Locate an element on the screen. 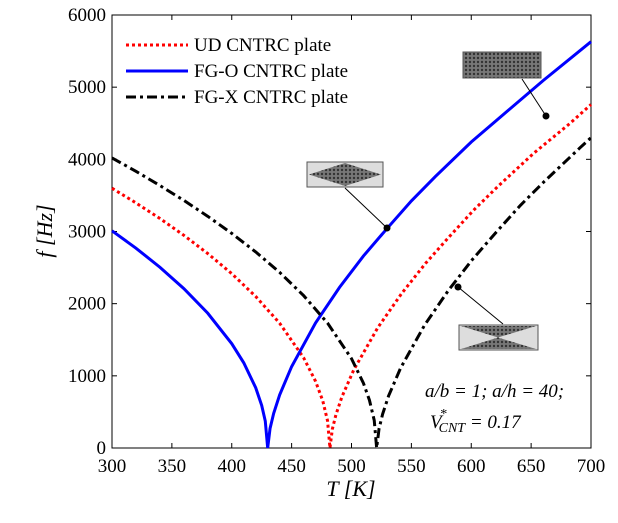 This screenshot has width=618, height=523. inset-uniform is located at coordinates (506, 85).